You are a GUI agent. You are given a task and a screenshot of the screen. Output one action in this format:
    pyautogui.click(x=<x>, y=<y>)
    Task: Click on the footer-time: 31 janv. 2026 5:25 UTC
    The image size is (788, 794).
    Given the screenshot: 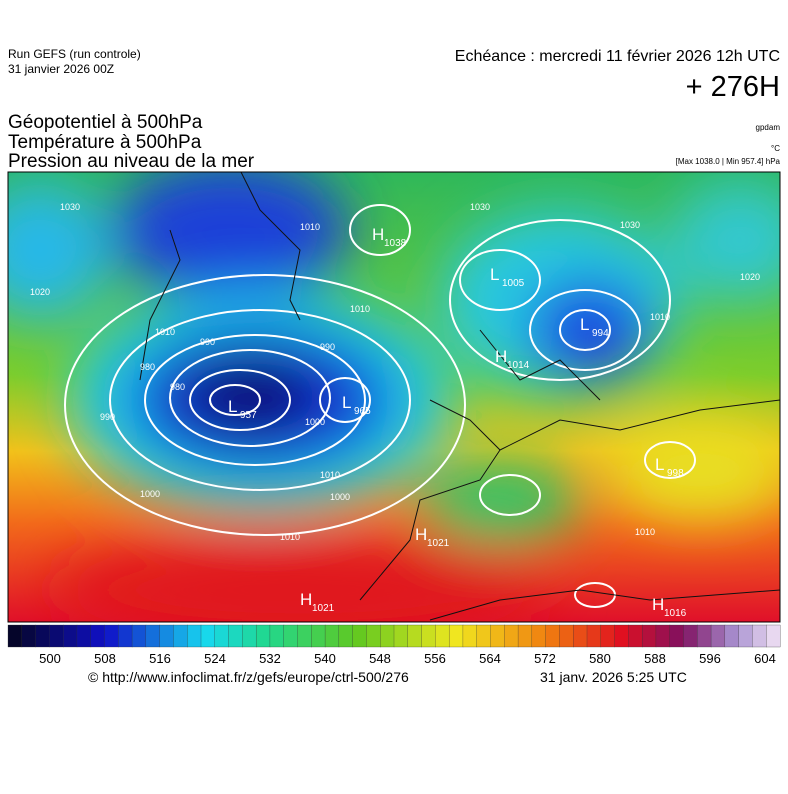 What is the action you would take?
    pyautogui.click(x=613, y=677)
    